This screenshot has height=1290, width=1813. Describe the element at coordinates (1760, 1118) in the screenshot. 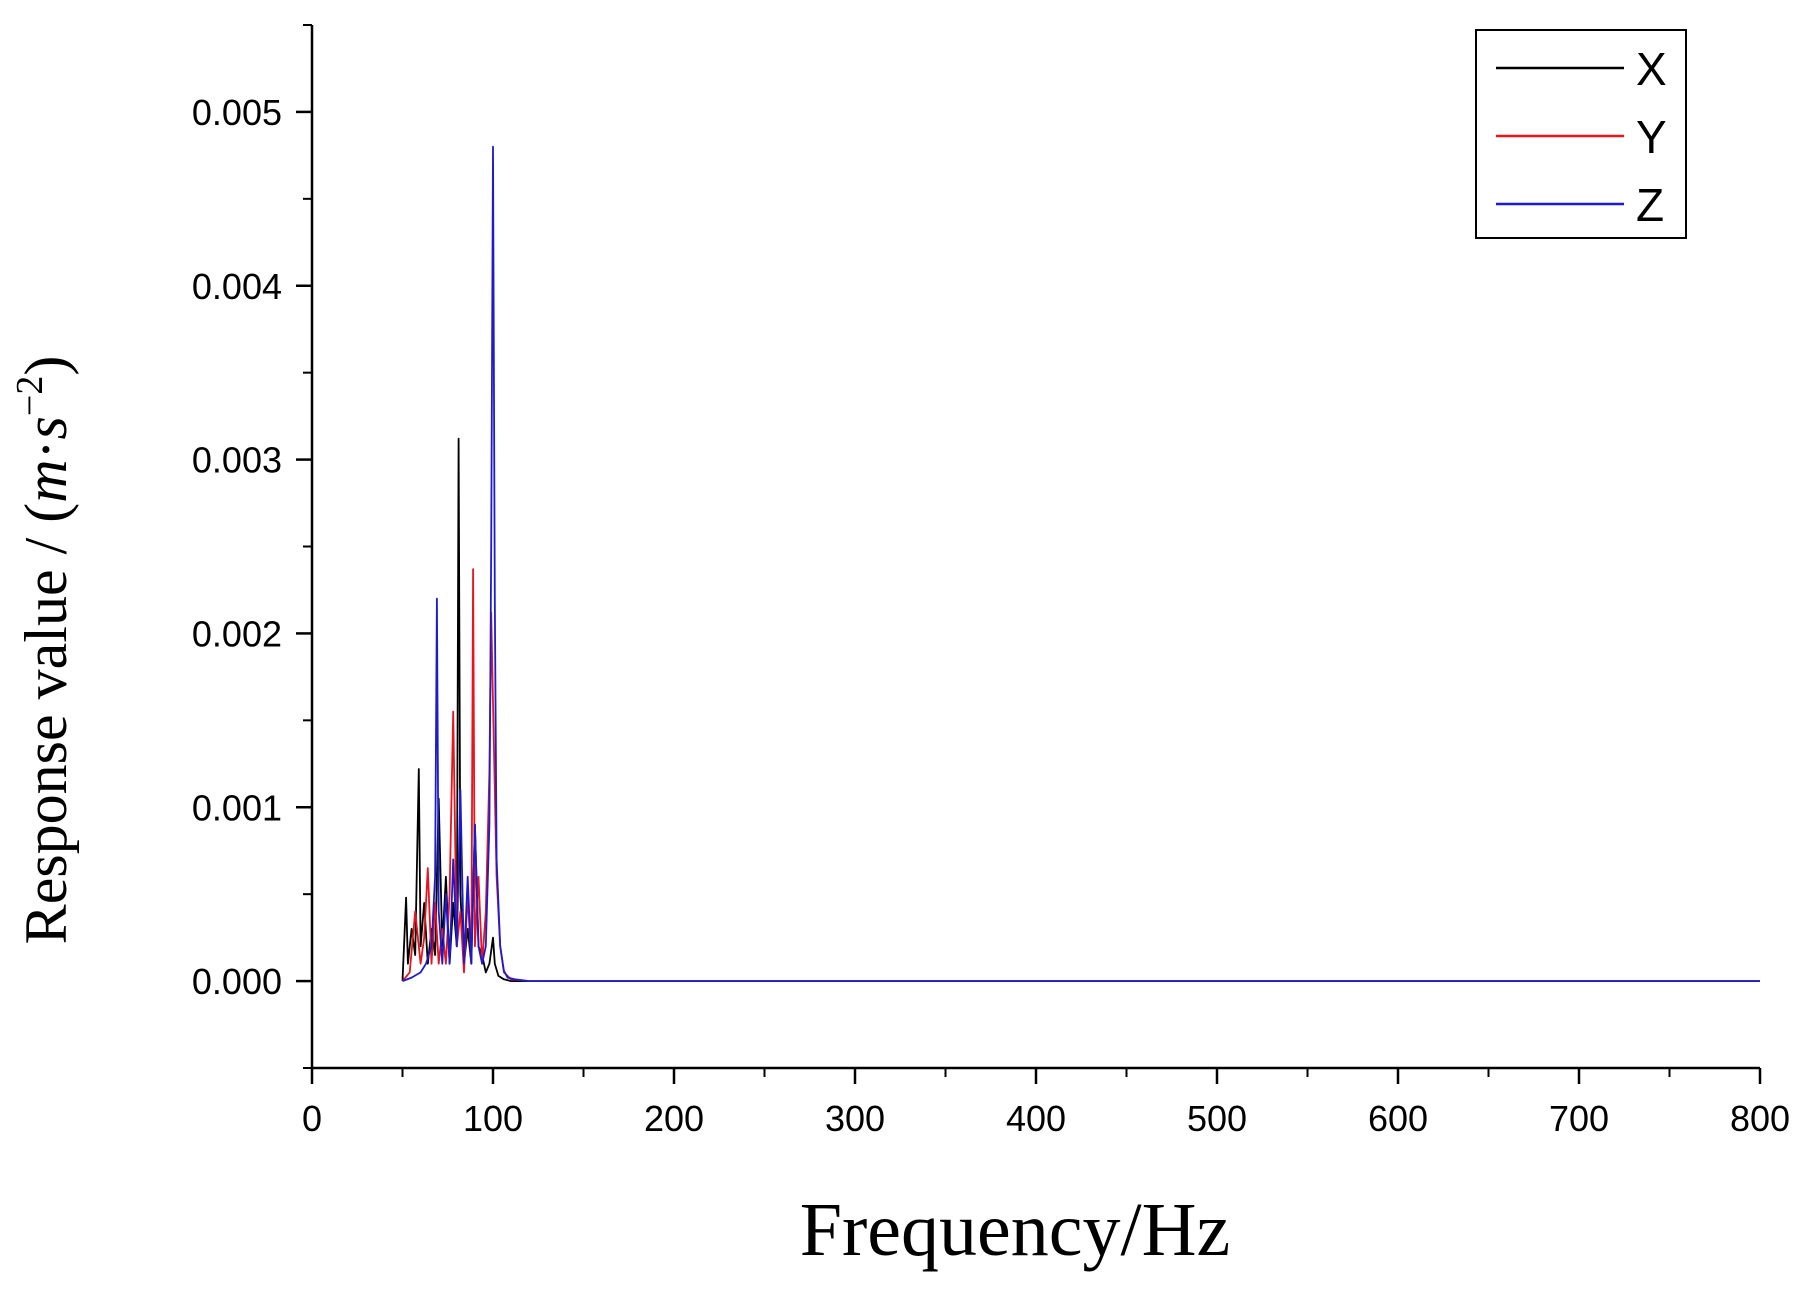

I see `x-tick-label: 800` at that location.